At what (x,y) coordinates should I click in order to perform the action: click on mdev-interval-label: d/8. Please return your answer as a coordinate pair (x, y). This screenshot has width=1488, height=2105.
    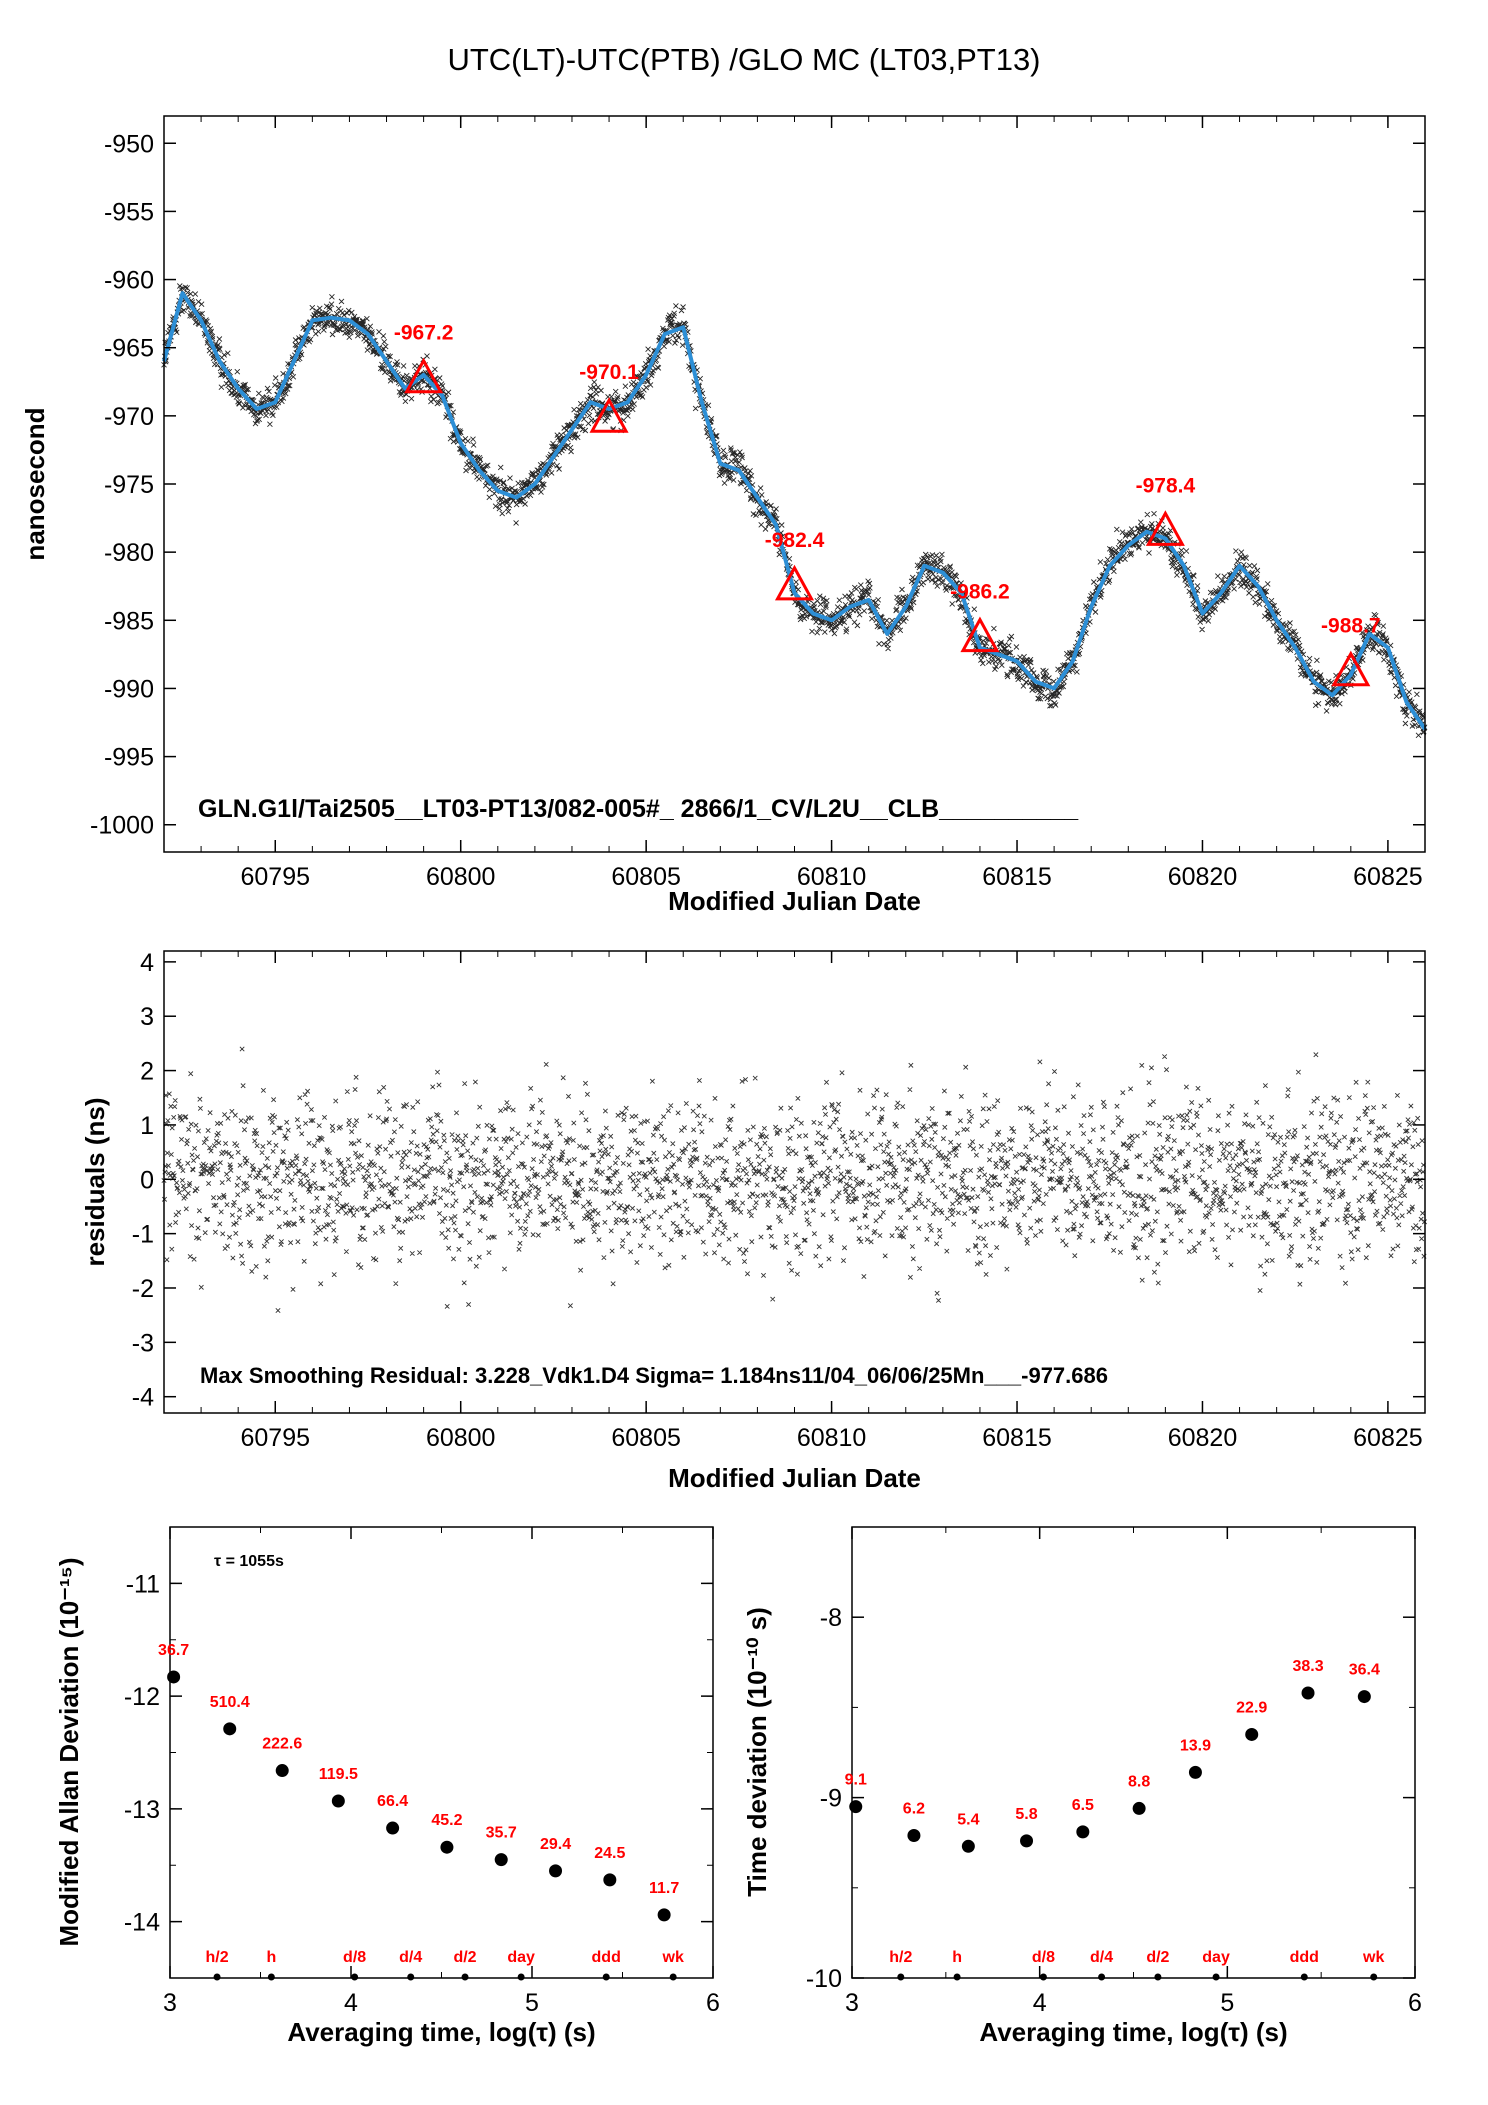
    Looking at the image, I should click on (354, 1957).